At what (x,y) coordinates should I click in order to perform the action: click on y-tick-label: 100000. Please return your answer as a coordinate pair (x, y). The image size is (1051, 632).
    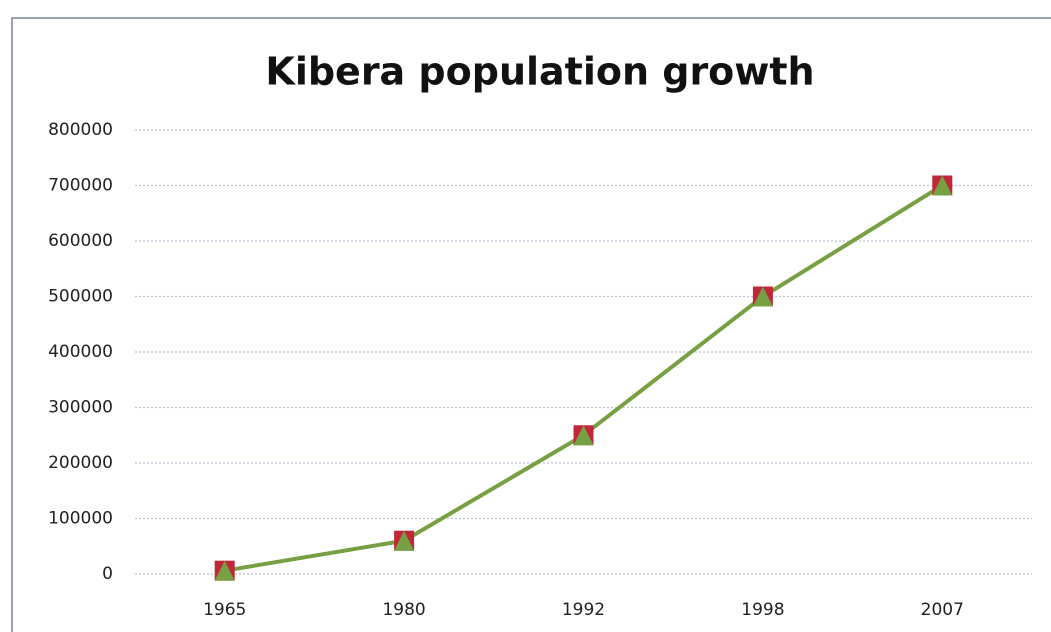
    Looking at the image, I should click on (80, 519).